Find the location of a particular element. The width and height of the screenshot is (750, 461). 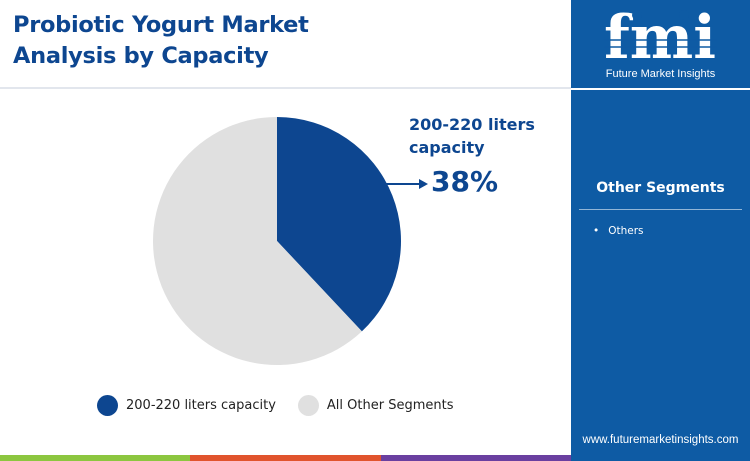

segments-divider is located at coordinates (660, 209).